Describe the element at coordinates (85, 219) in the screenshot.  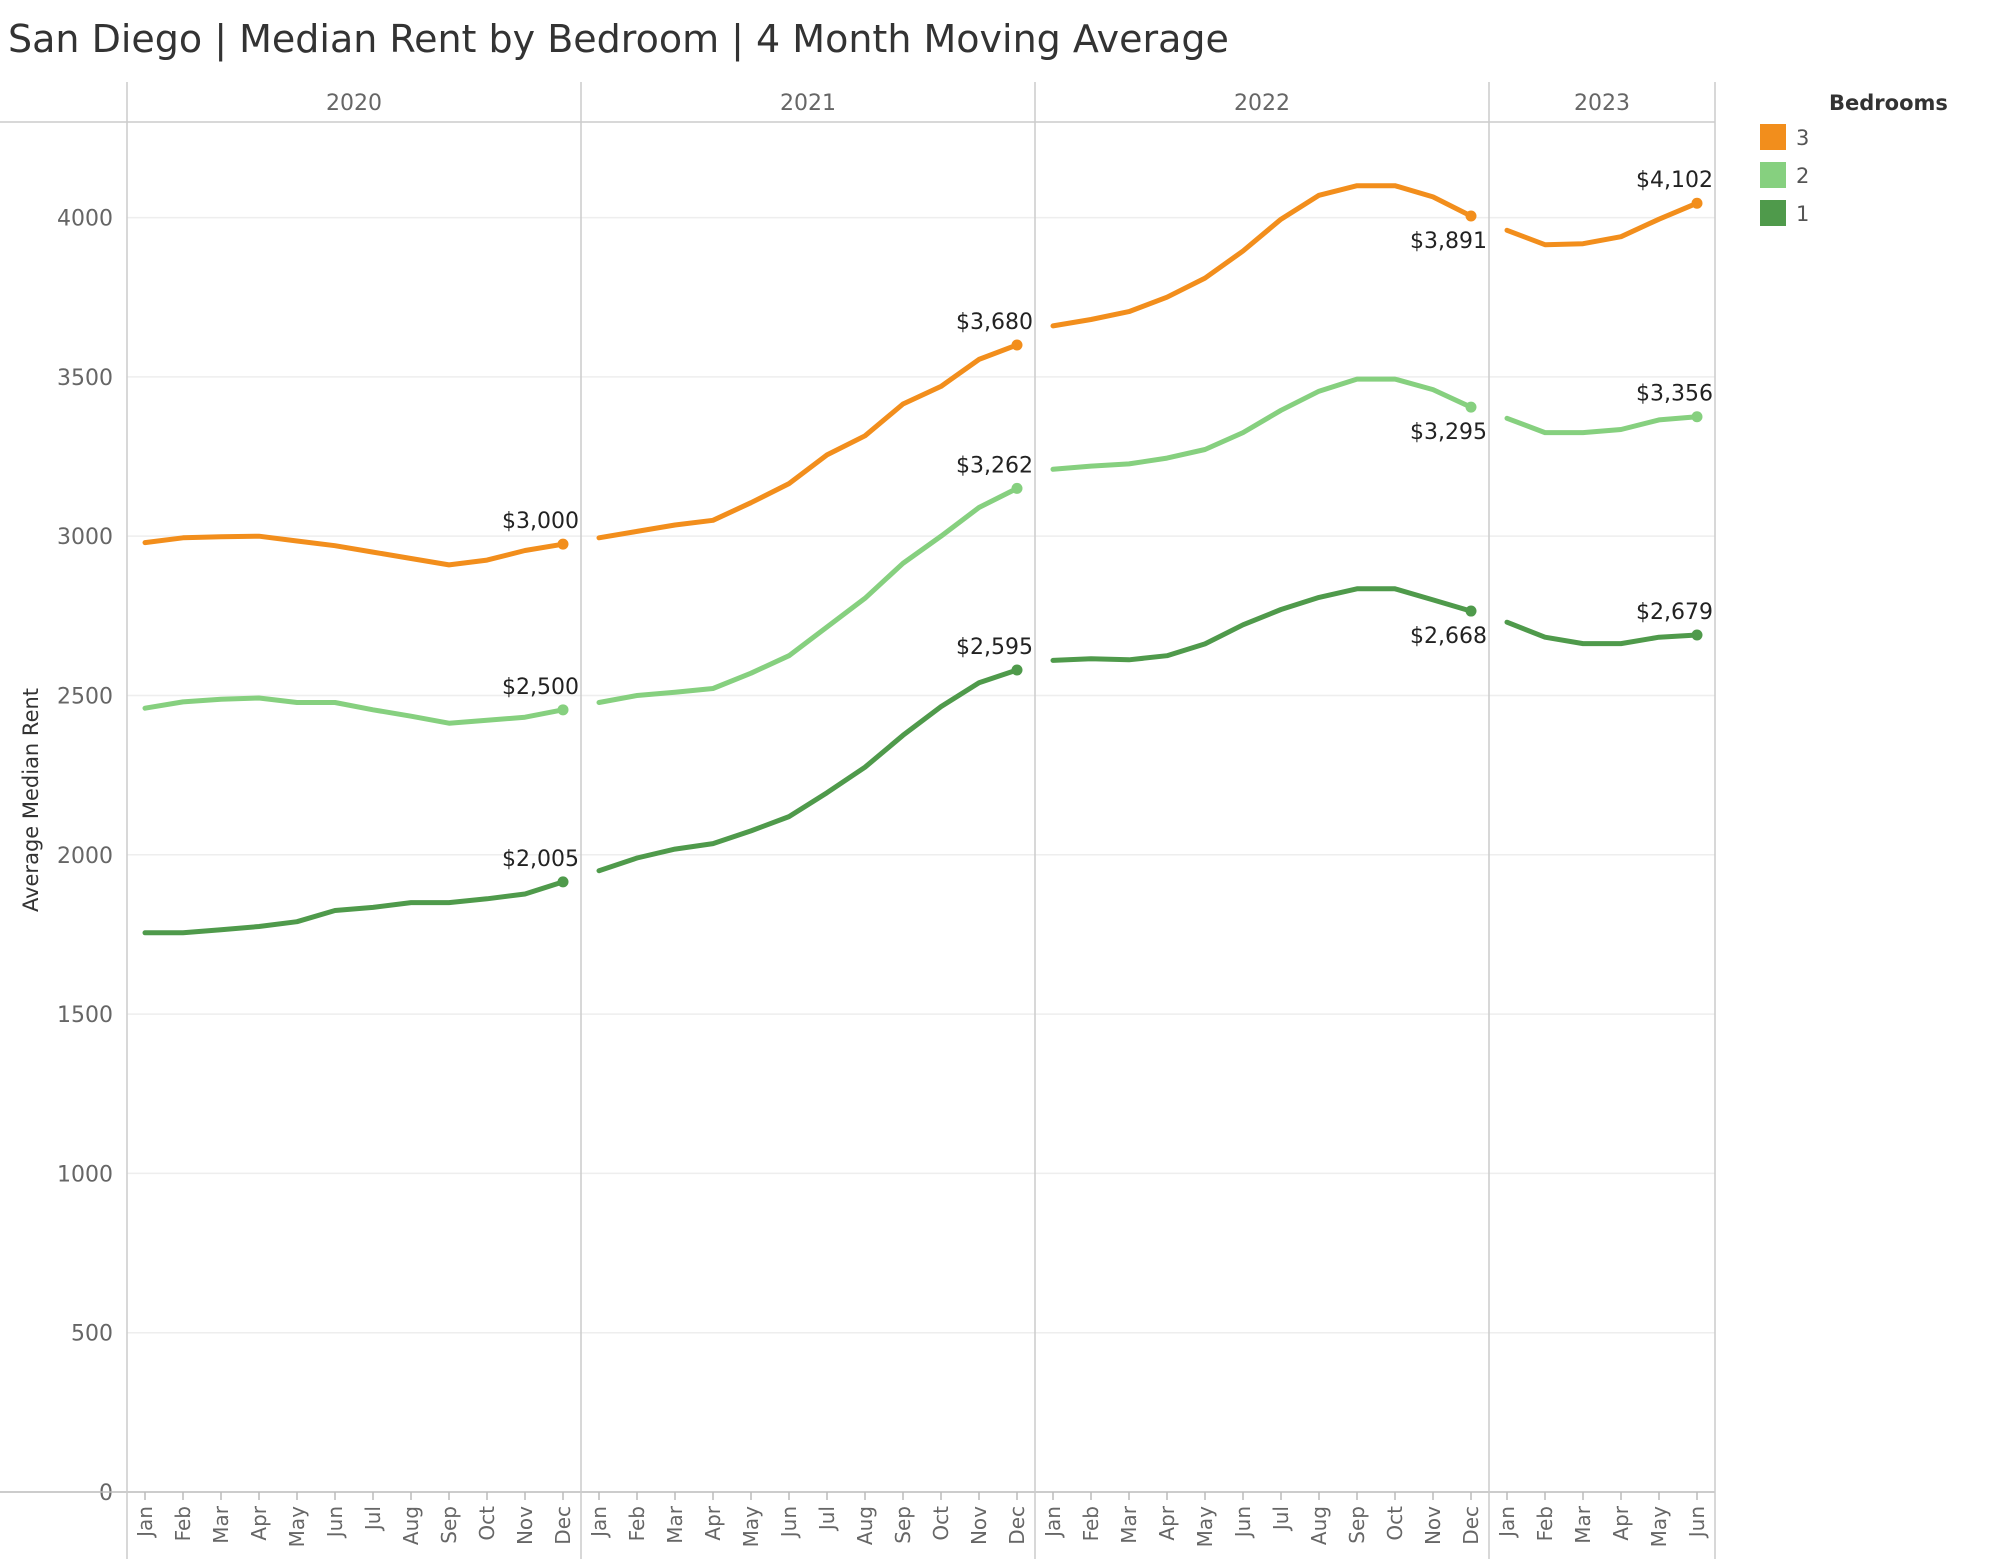
I see `y-tick-label: 4000` at that location.